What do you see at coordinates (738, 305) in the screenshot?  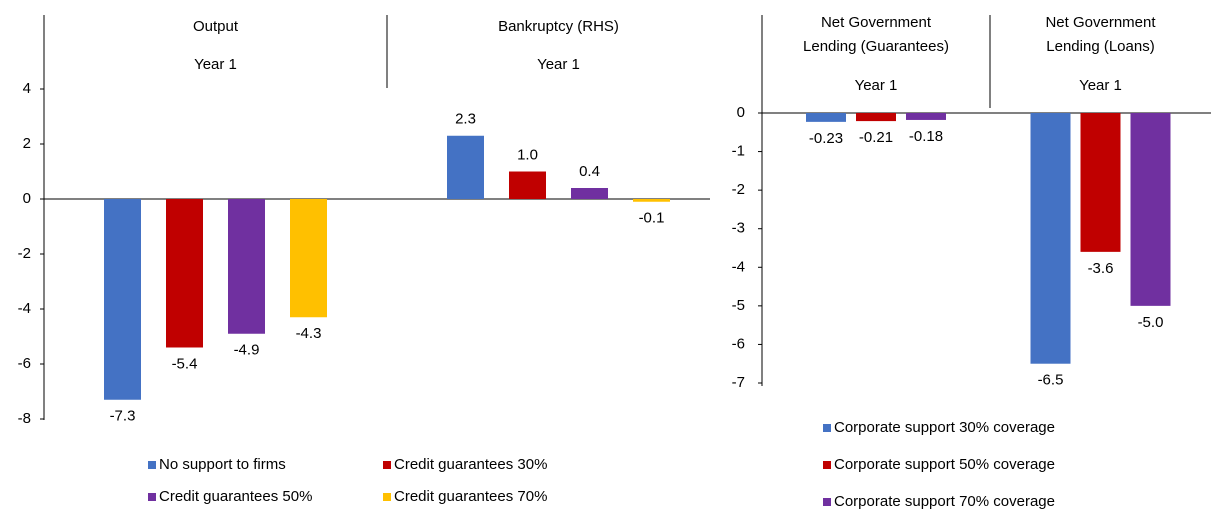 I see `y-tick-label: -5` at bounding box center [738, 305].